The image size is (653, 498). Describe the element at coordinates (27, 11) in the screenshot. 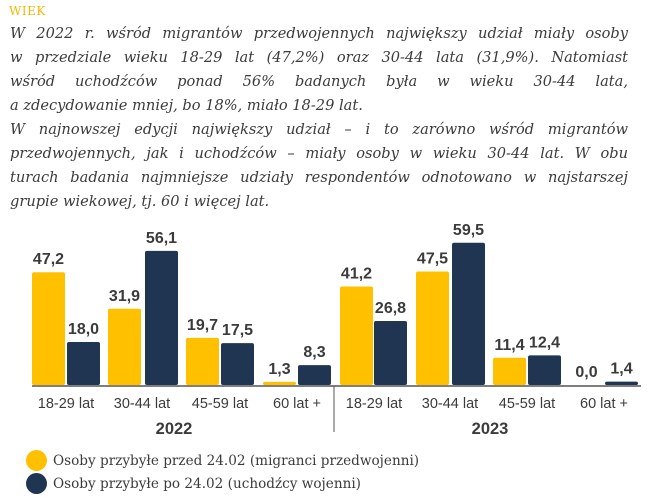

I see `section-title: WIEK` at that location.